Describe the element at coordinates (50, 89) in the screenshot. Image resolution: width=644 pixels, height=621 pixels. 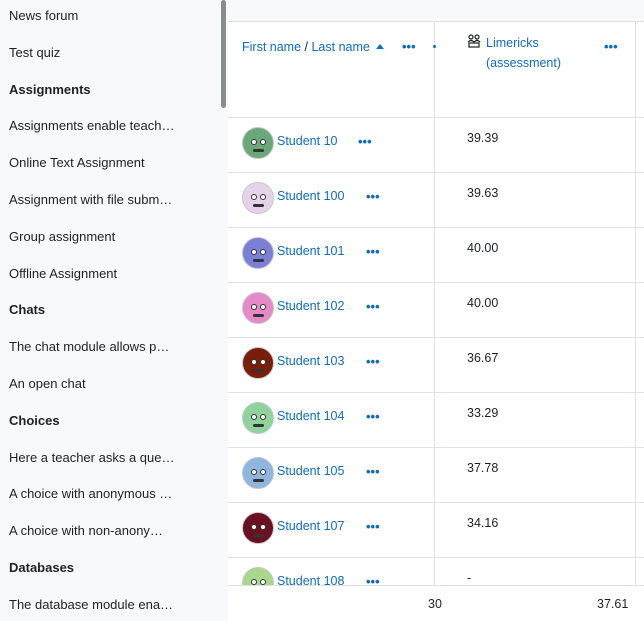
I see `sidebar-section-heading: Assignments` at that location.